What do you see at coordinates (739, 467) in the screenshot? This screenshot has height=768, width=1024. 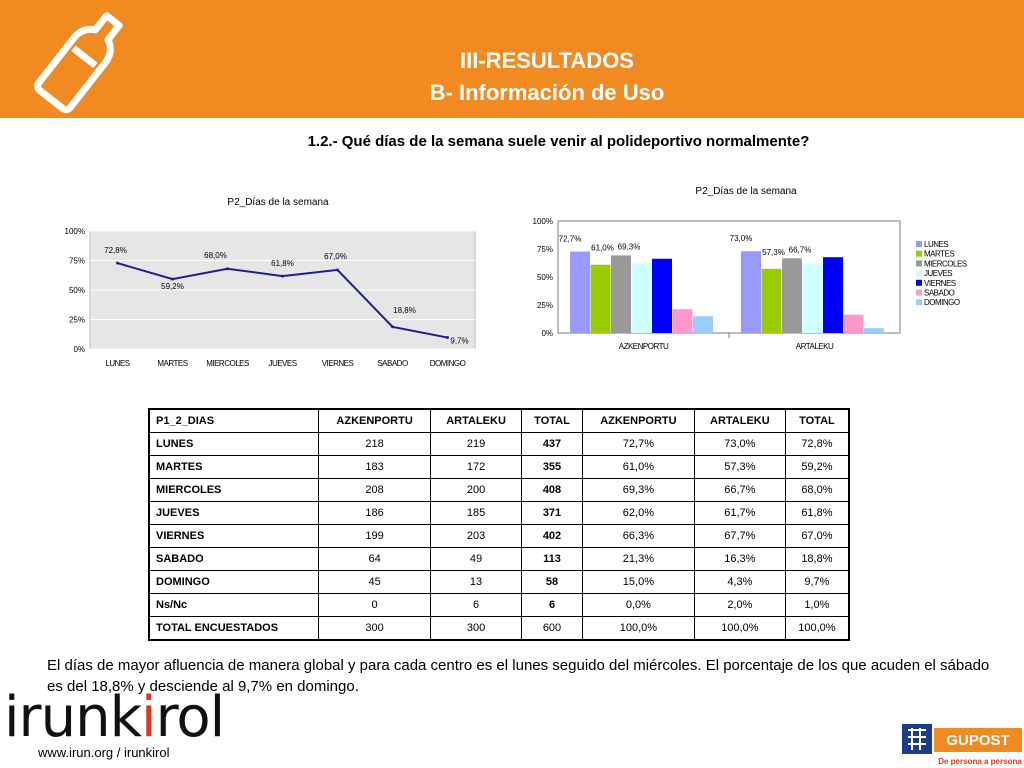 I see `table-cell: 57,3%` at bounding box center [739, 467].